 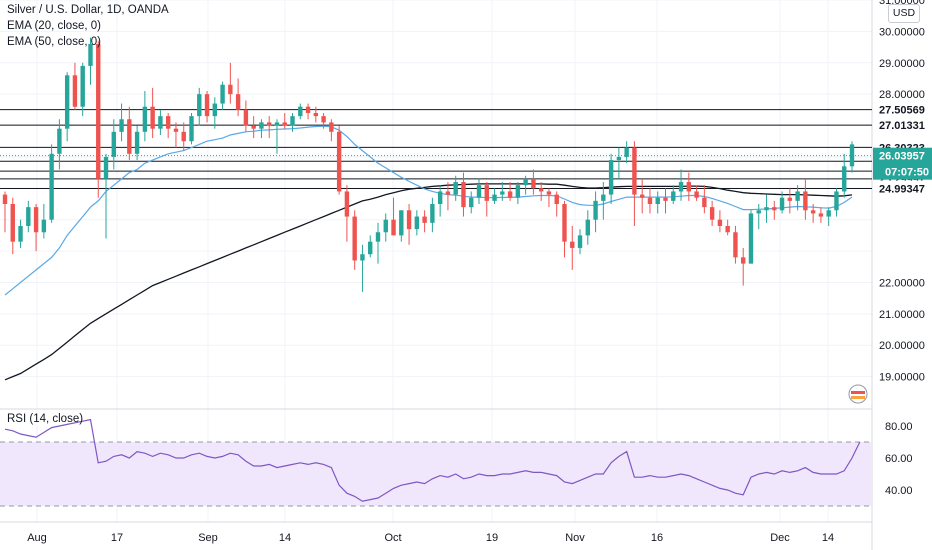 What do you see at coordinates (902, 163) in the screenshot?
I see `last-price-tag` at bounding box center [902, 163].